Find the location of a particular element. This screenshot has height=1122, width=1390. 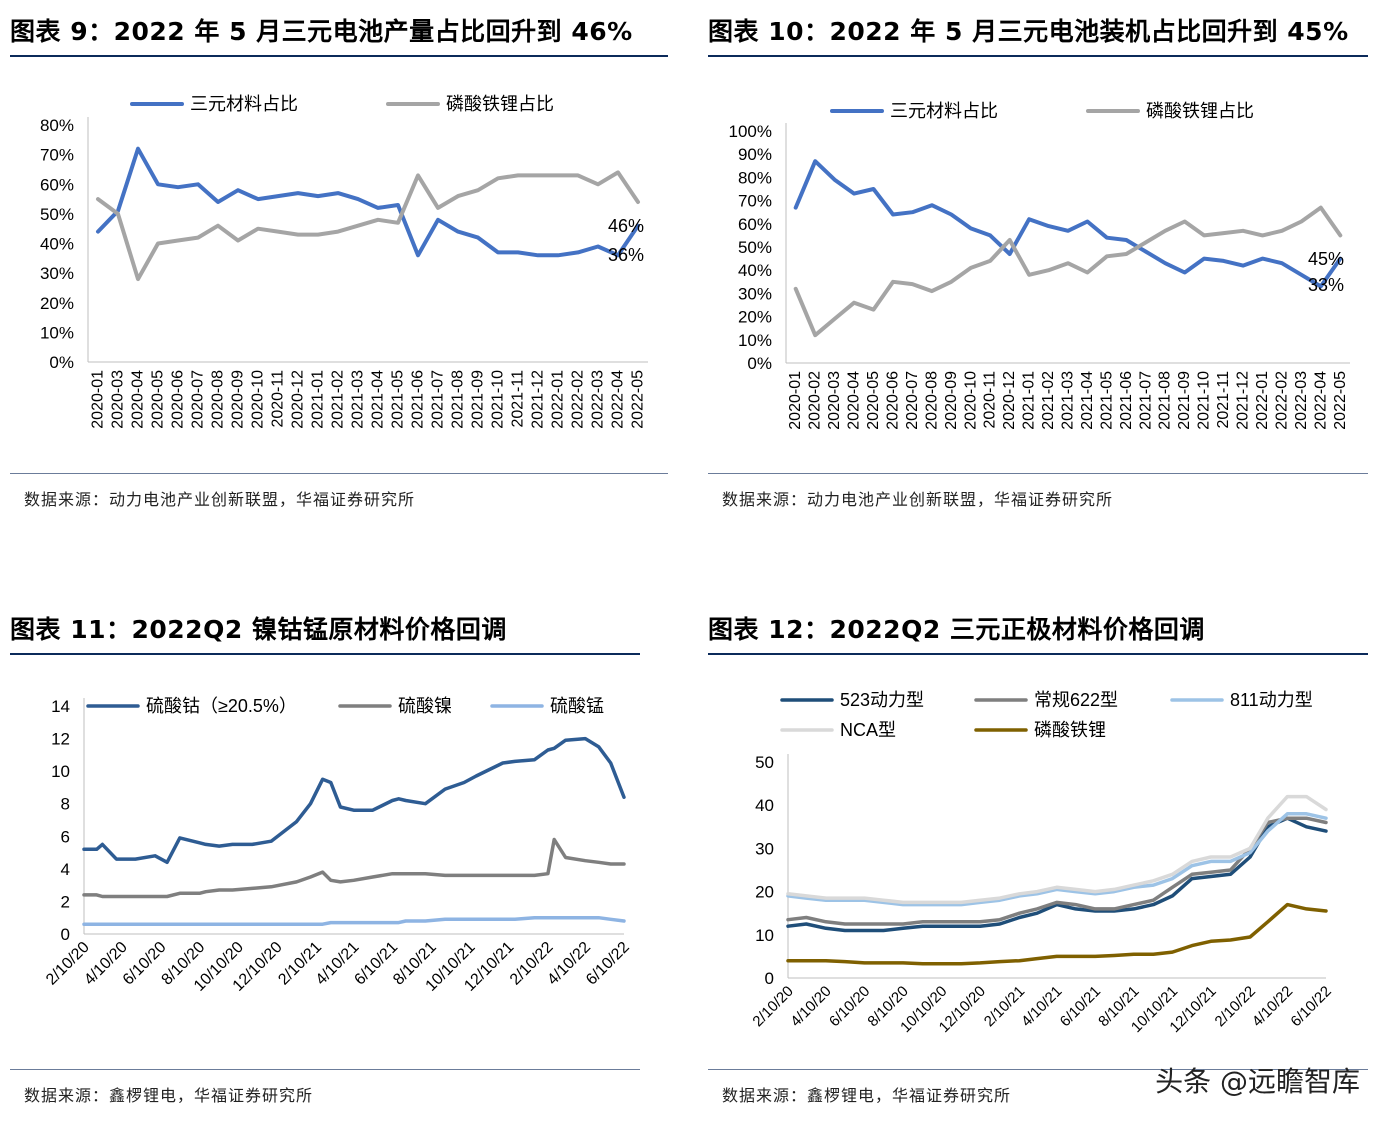

x-tick-label: 6/10/21 is located at coordinates (1080, 1006).